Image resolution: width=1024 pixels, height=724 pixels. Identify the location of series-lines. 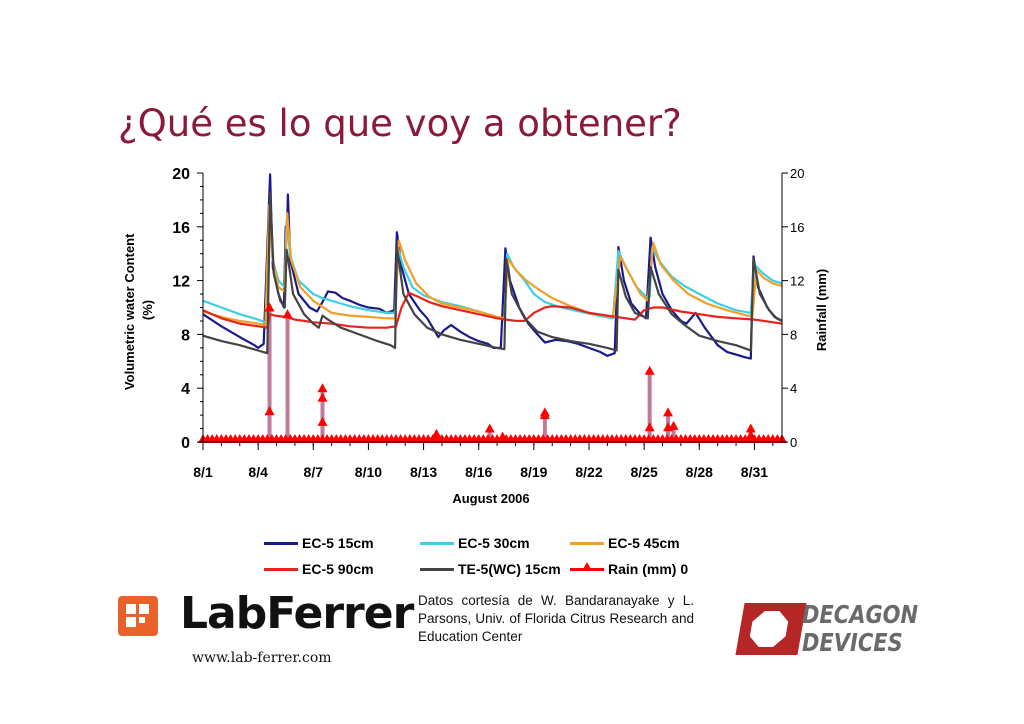
(492, 266).